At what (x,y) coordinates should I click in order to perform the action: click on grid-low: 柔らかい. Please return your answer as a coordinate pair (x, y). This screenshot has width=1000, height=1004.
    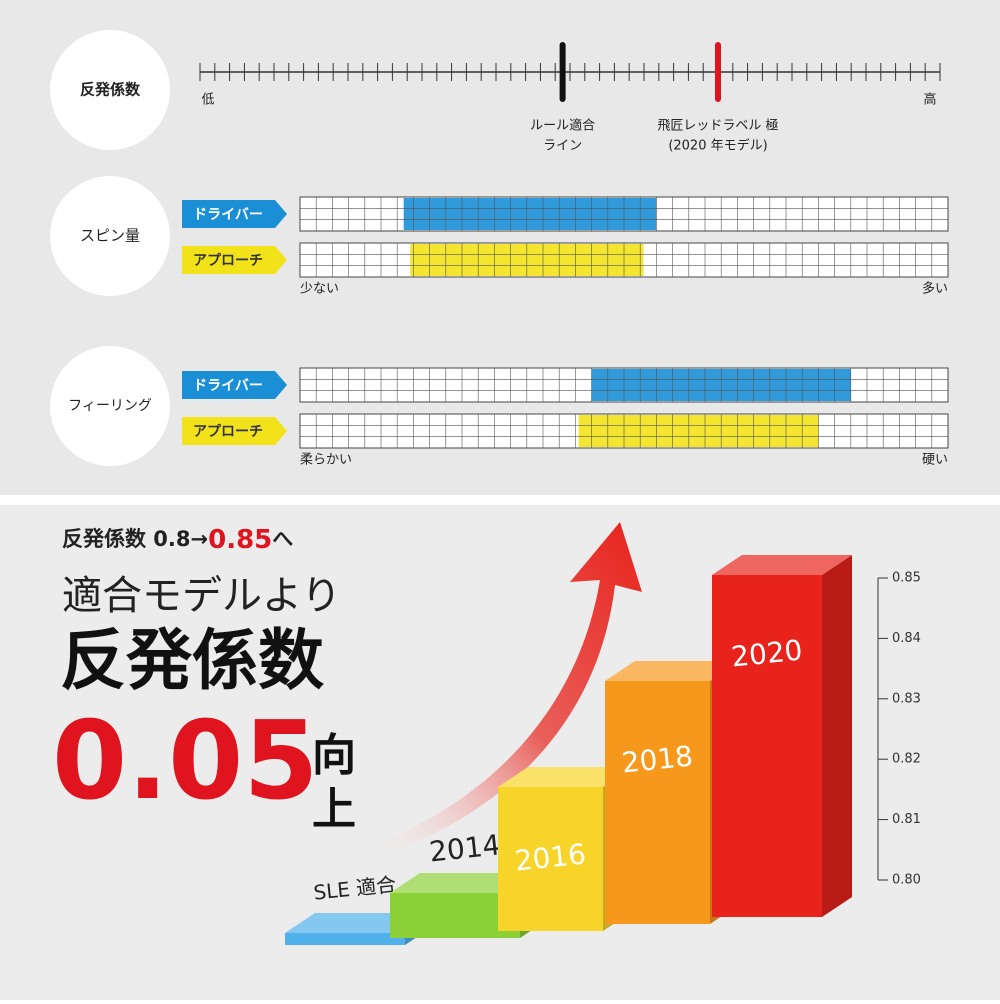
    Looking at the image, I should click on (326, 460).